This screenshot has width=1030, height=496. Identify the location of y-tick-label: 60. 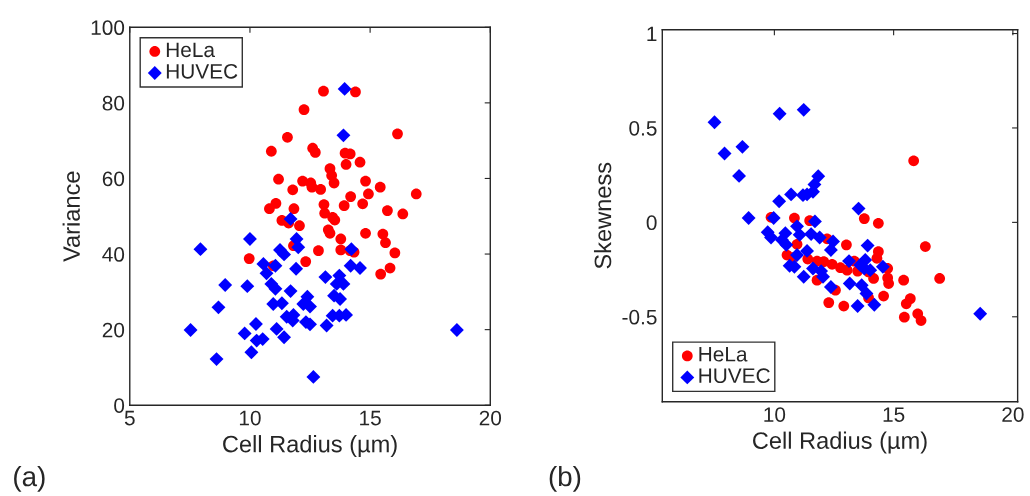
(113, 179).